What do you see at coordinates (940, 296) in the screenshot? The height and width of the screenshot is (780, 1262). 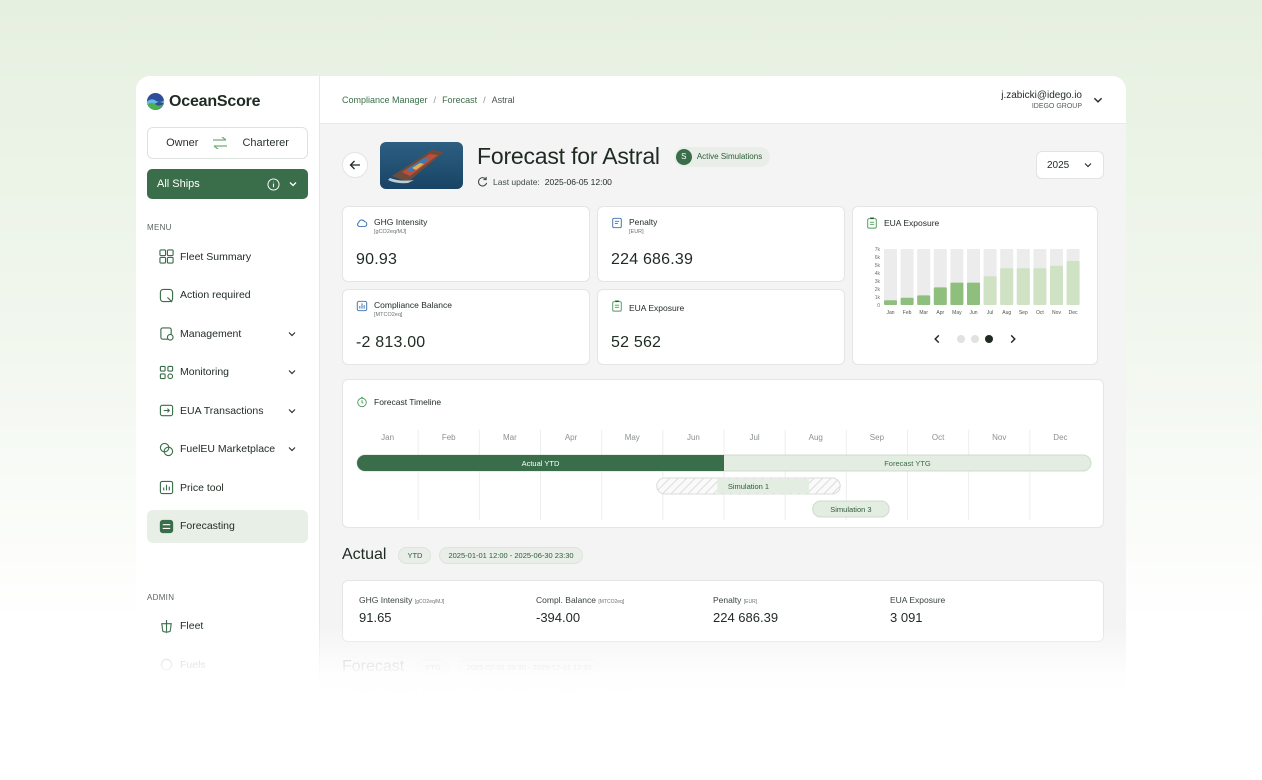 I see `bar-apr` at bounding box center [940, 296].